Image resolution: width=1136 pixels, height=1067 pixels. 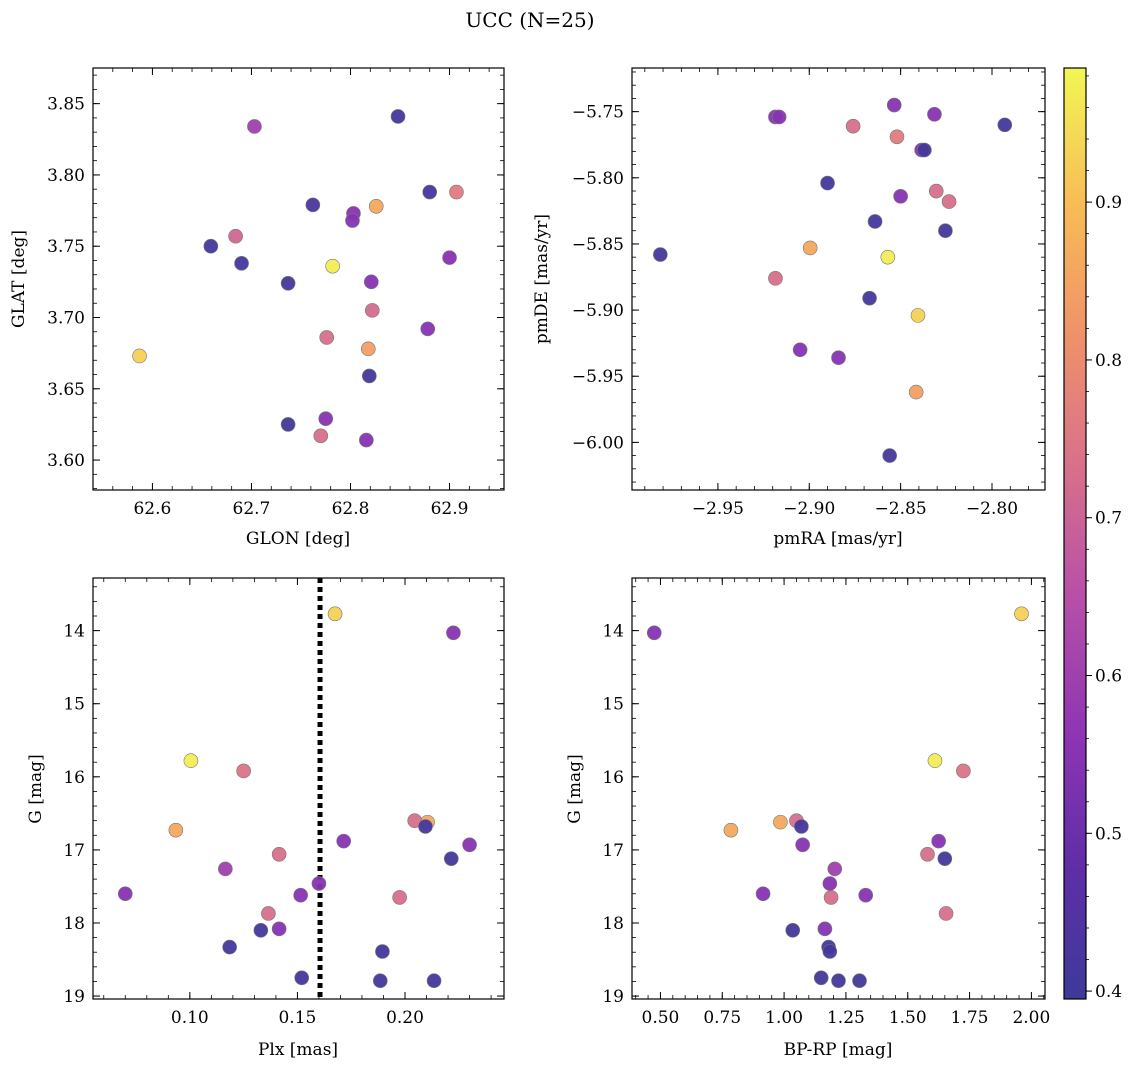 I want to click on x-tick-label: 1.50, so click(x=908, y=1018).